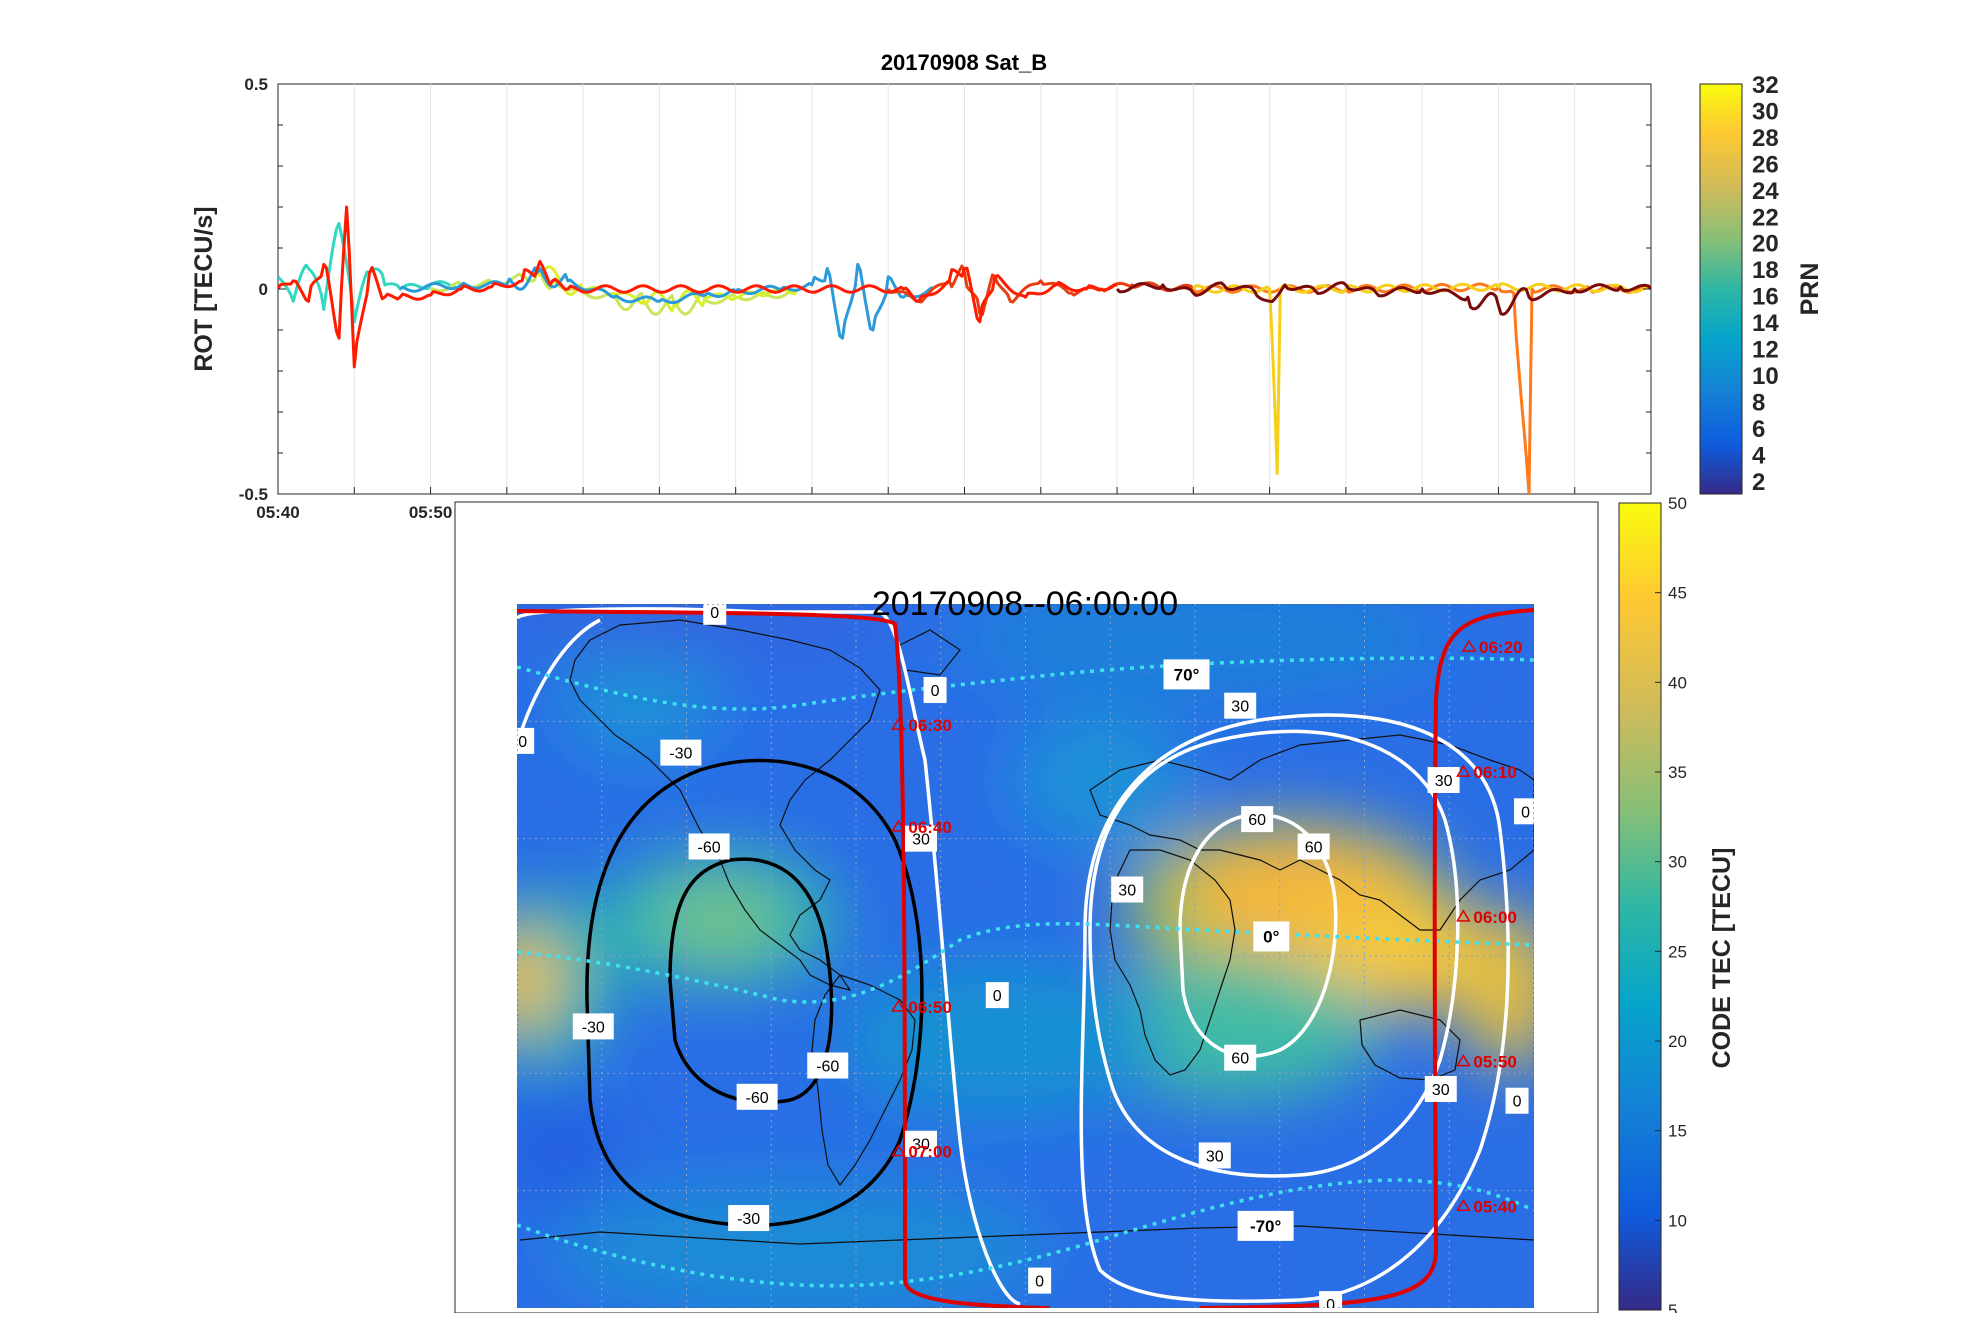  I want to click on prn-tick-label: 8, so click(1758, 402).